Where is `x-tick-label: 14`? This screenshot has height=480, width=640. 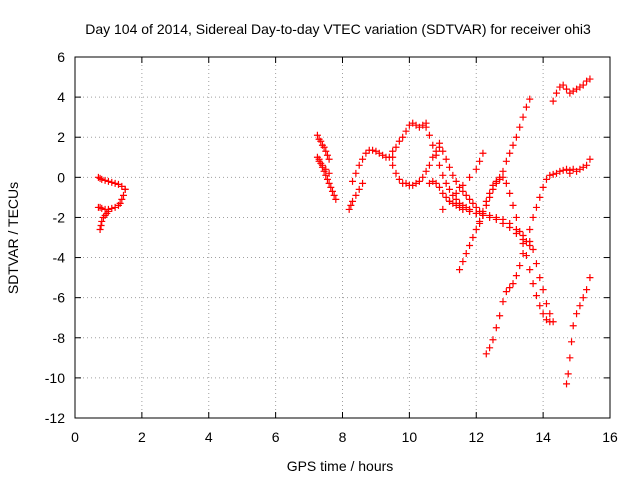
x-tick-label: 14 is located at coordinates (543, 437).